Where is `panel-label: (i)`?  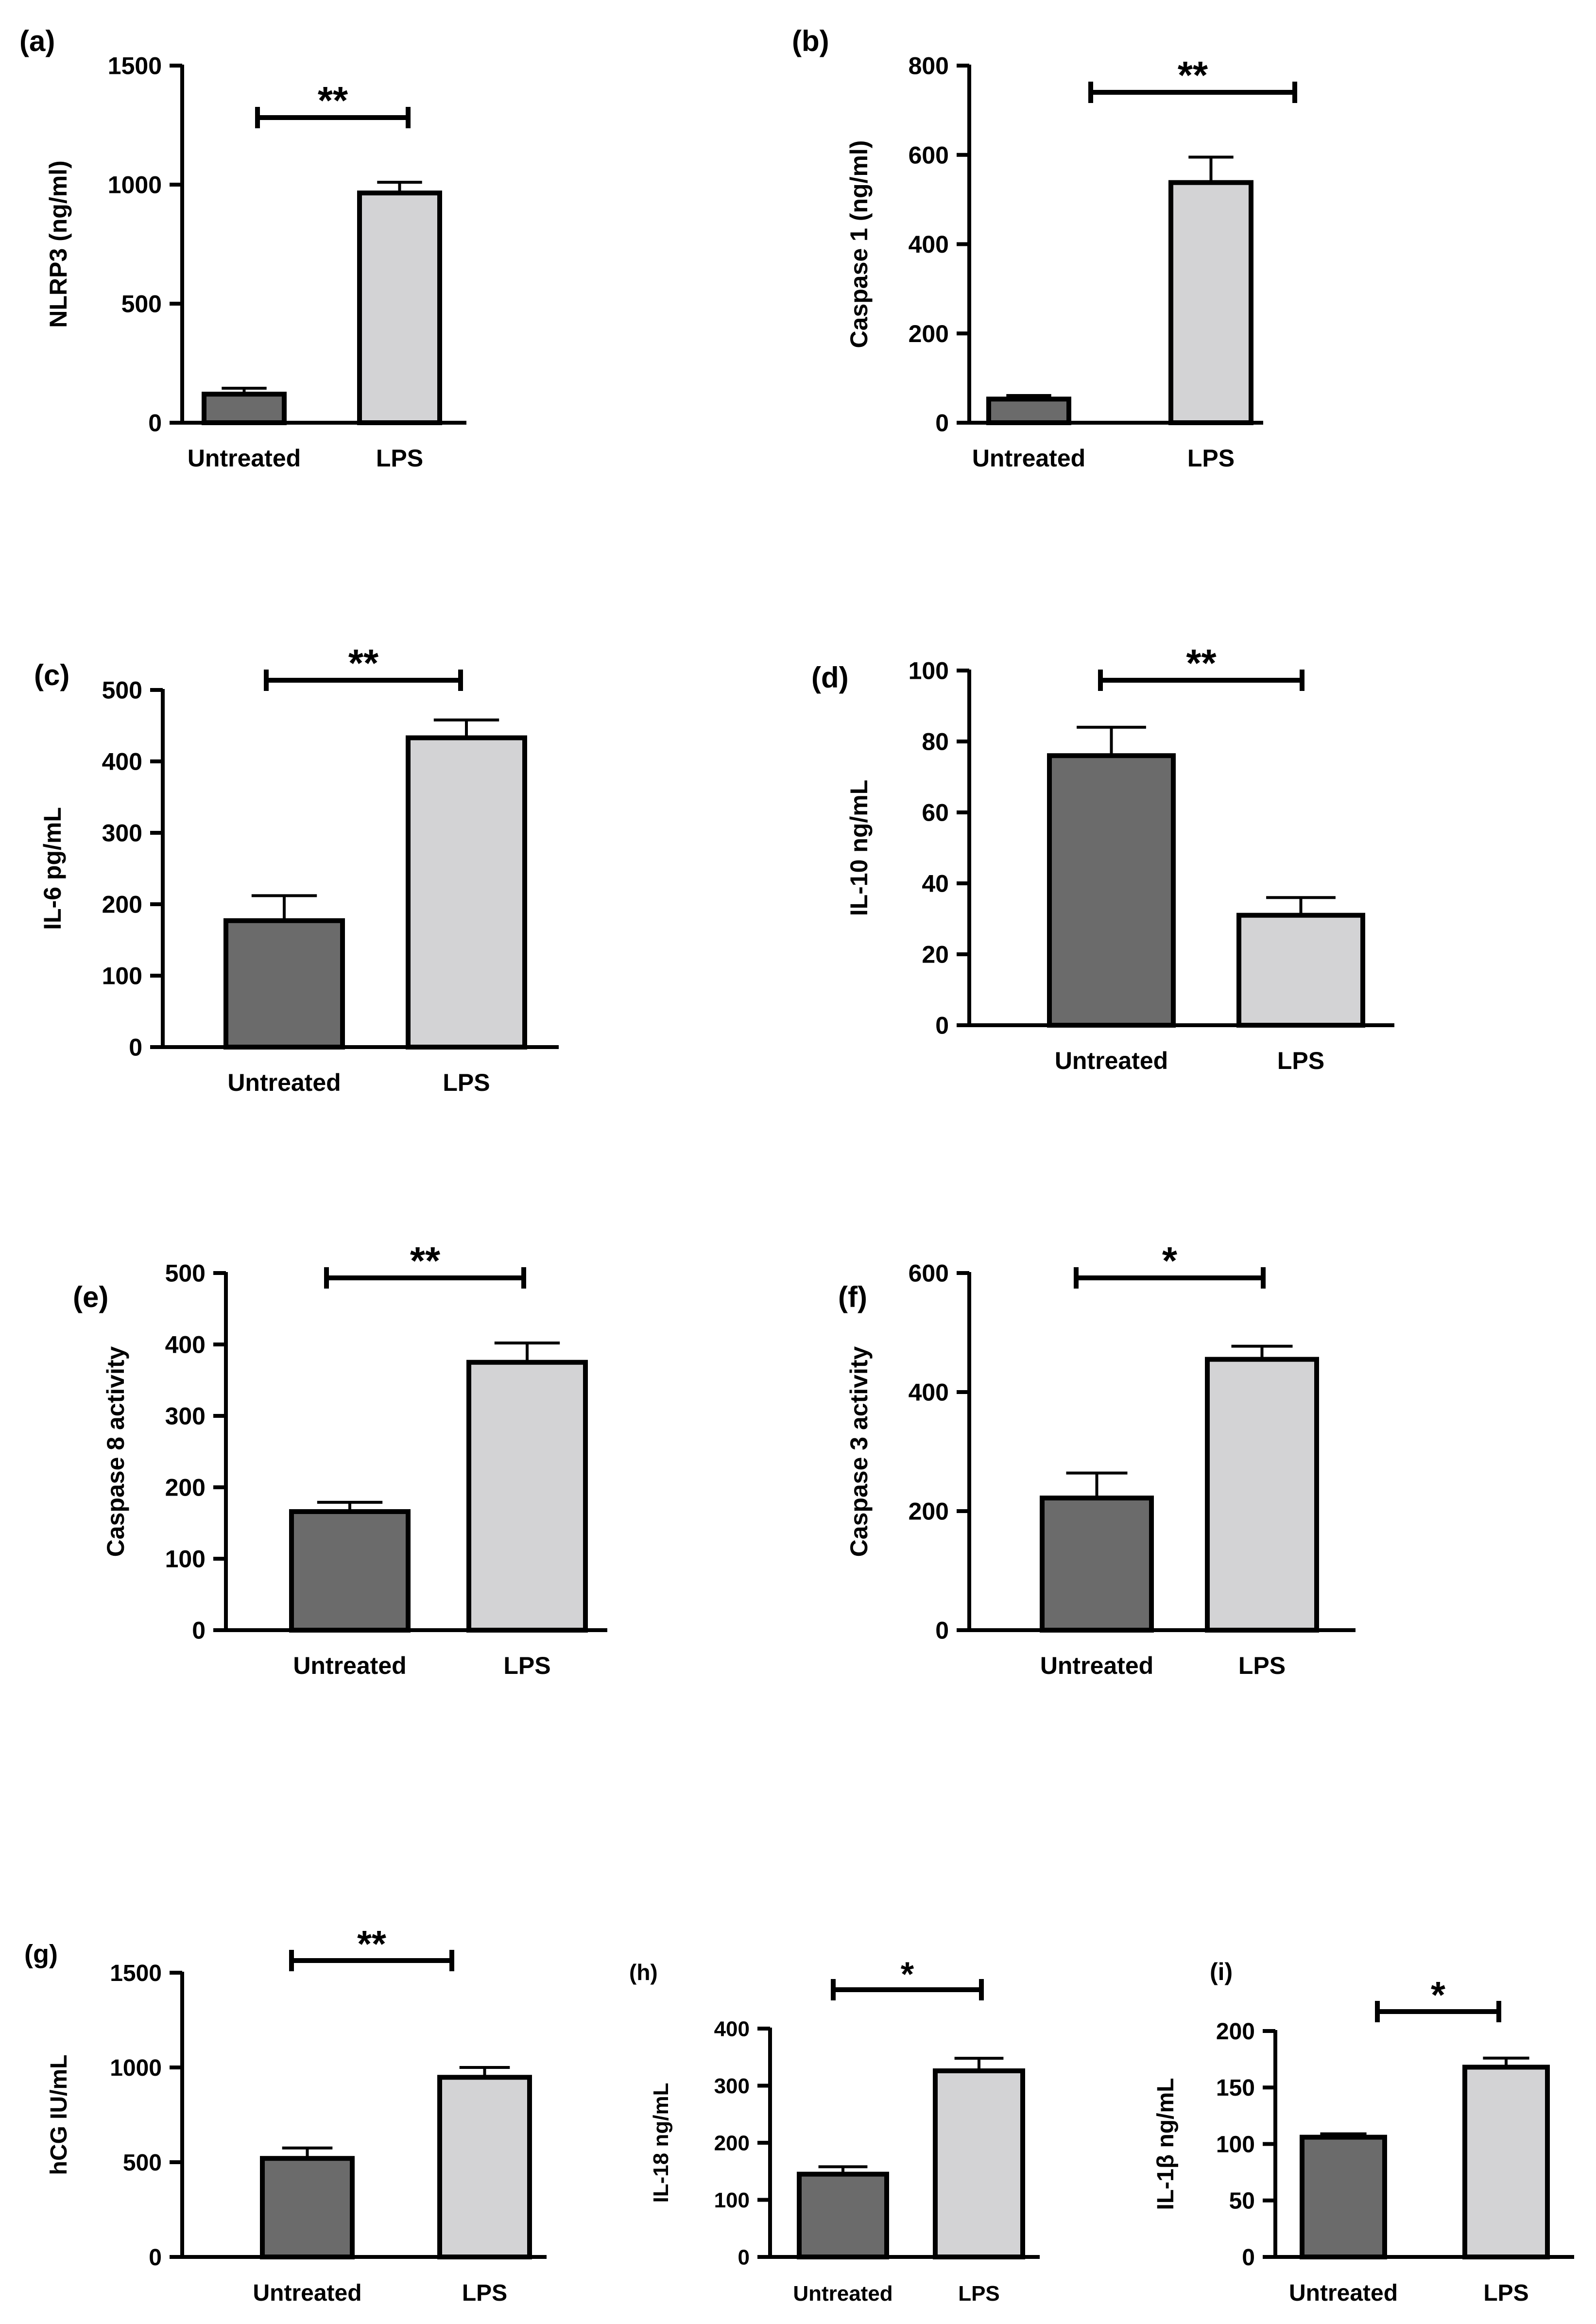 panel-label: (i) is located at coordinates (1221, 1972).